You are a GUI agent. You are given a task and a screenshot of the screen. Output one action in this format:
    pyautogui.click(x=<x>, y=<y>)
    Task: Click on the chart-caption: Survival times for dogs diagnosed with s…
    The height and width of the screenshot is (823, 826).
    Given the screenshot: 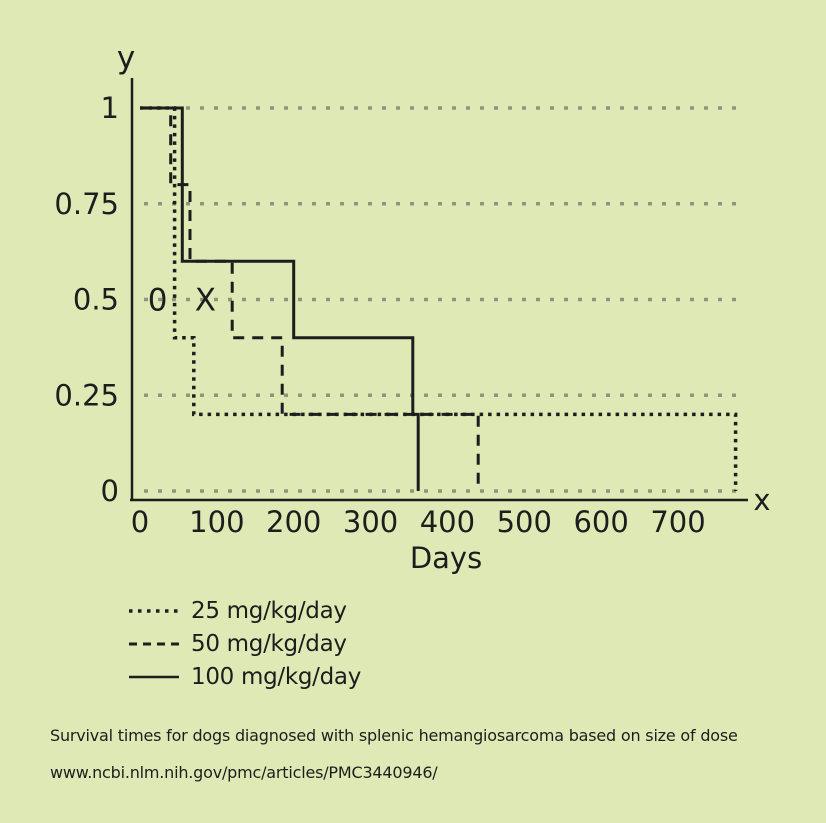 What is the action you would take?
    pyautogui.click(x=394, y=735)
    